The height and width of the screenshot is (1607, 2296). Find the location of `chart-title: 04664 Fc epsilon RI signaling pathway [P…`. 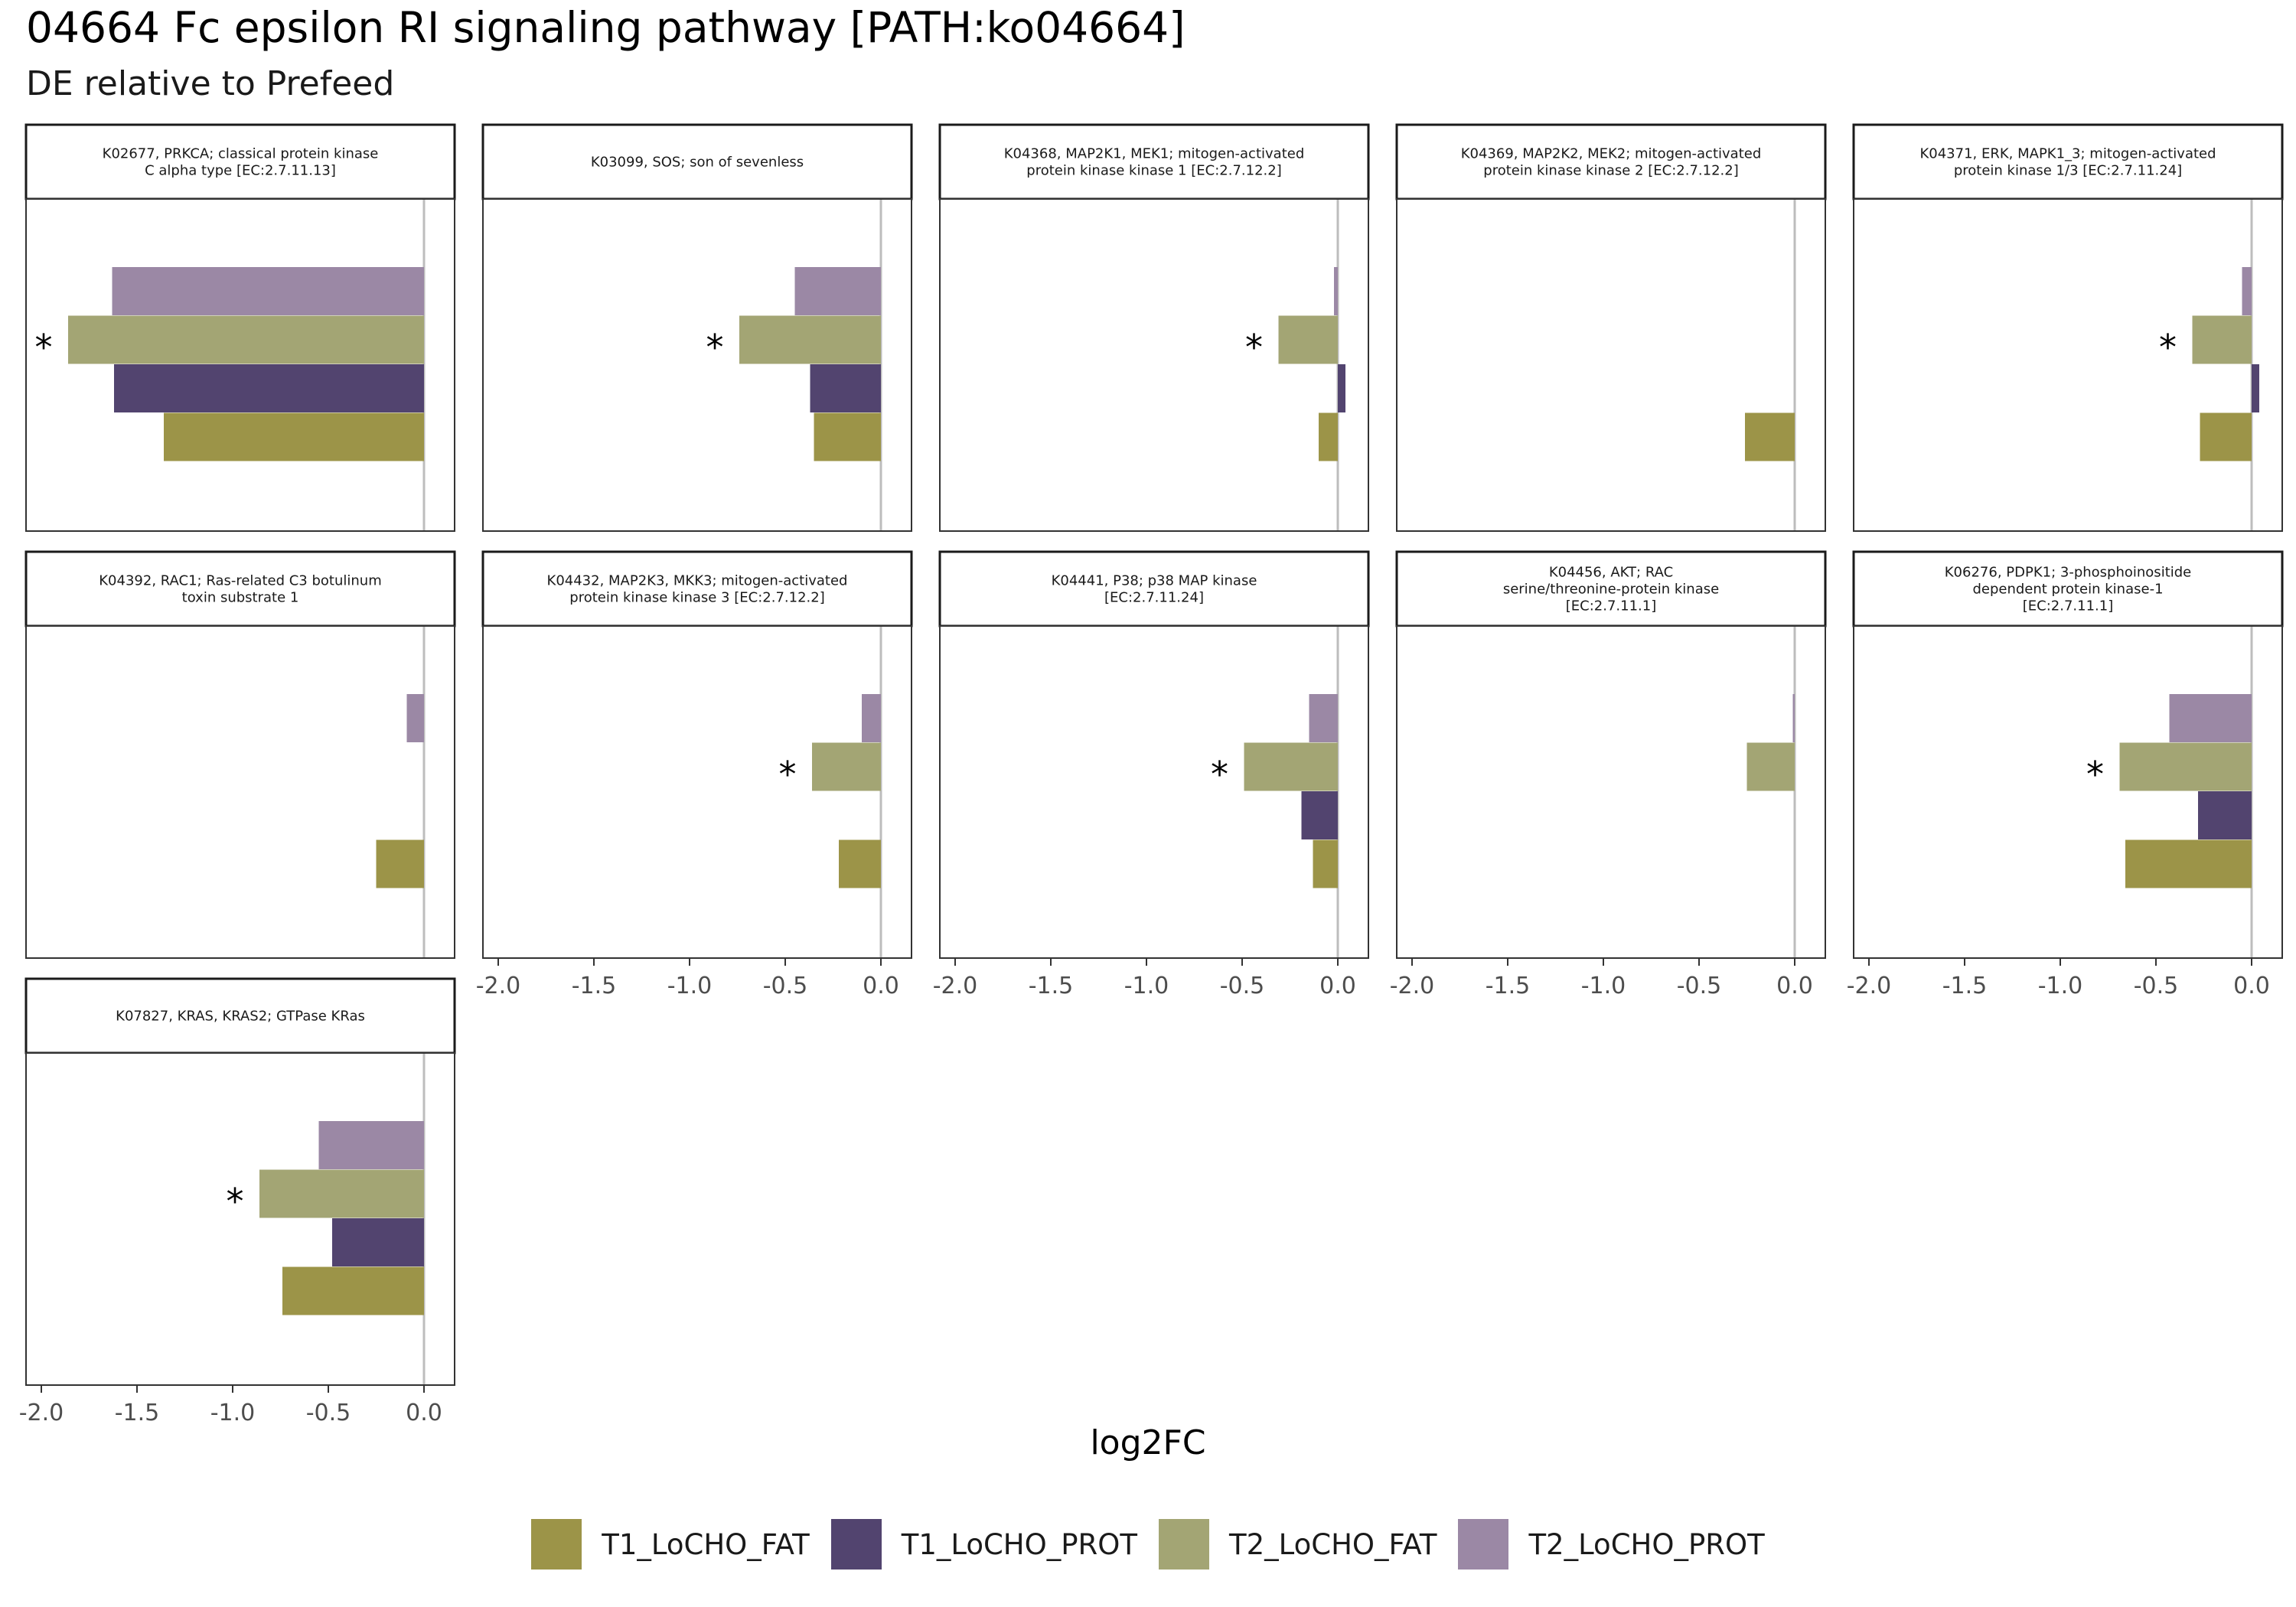

chart-title: 04664 Fc epsilon RI signaling pathway [P… is located at coordinates (606, 27).